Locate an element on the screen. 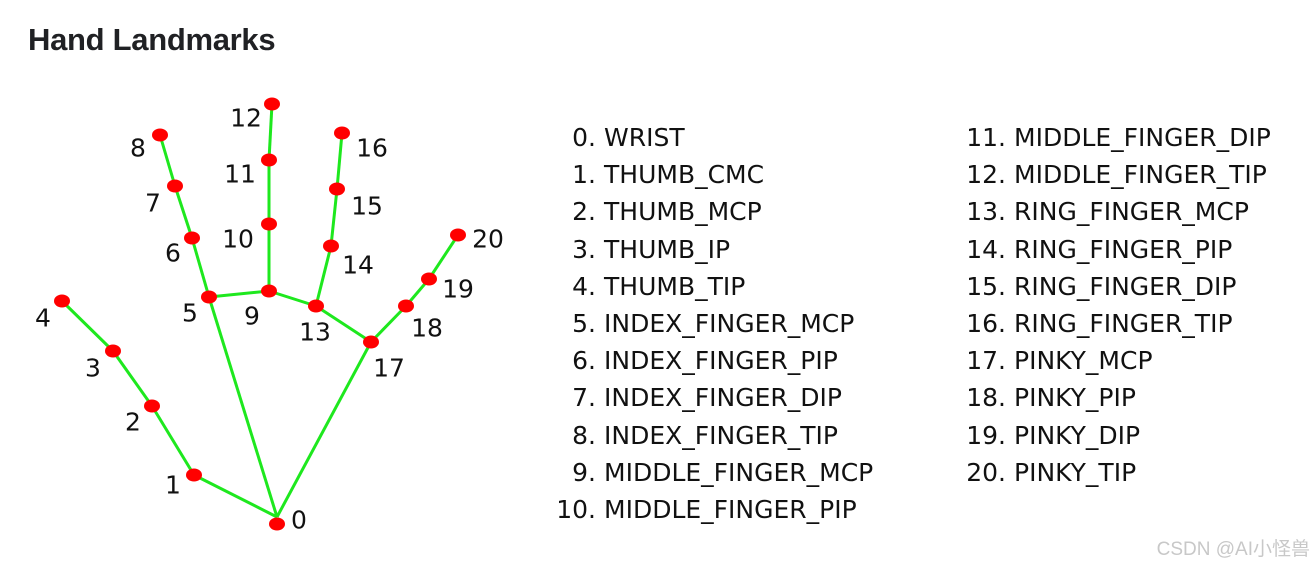 The width and height of the screenshot is (1316, 567). legend-item: 5. INDEX_FINGER_MCP is located at coordinates (668, 324).